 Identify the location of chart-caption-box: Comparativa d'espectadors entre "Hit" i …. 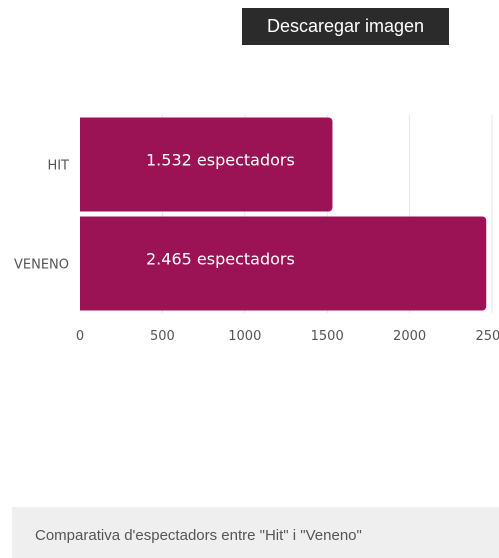
(255, 532).